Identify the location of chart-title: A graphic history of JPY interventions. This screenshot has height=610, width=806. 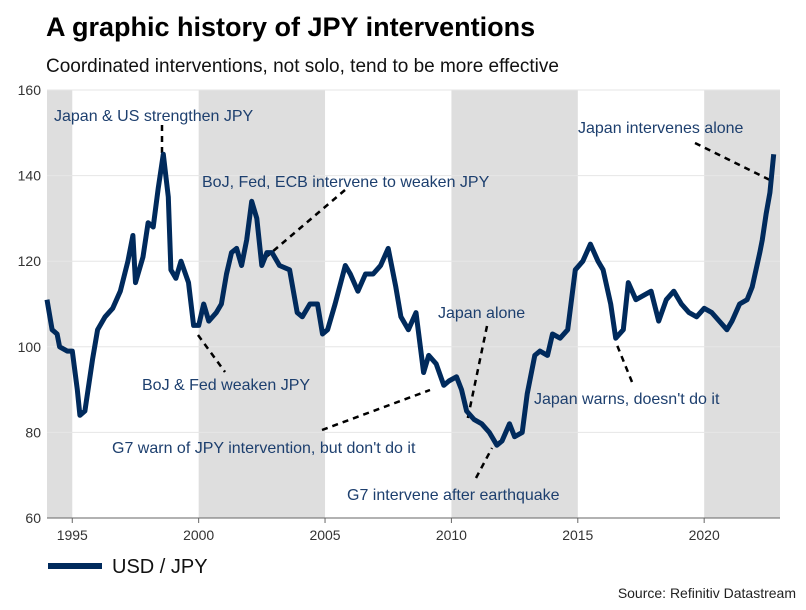
(290, 27).